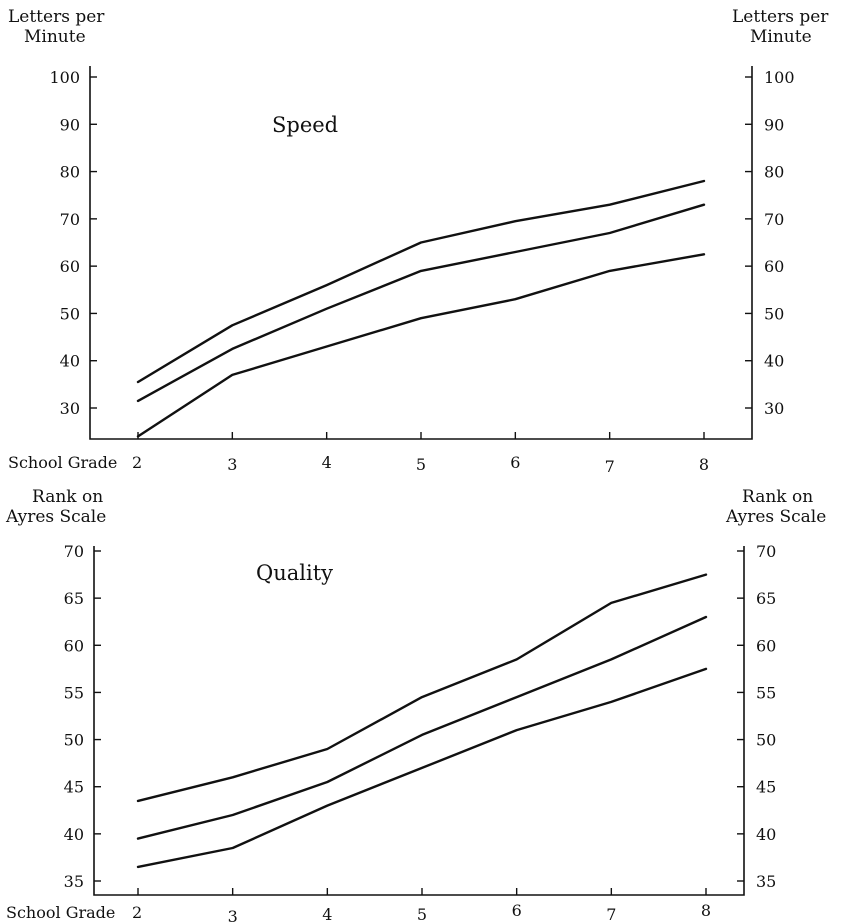 The image size is (845, 924). Describe the element at coordinates (233, 915) in the screenshot. I see `quality-x-tick-label: 3` at that location.